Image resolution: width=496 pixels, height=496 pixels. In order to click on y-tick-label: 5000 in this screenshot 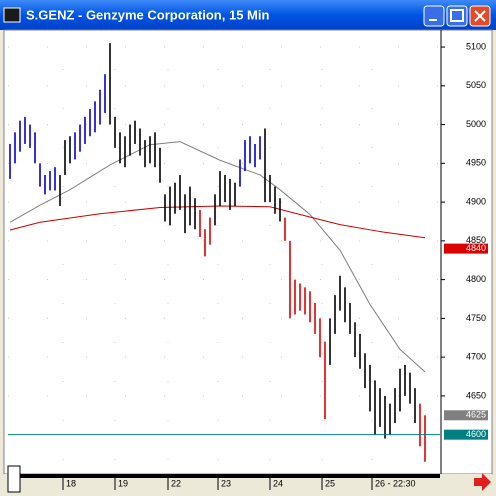, I will do `click(476, 124)`.